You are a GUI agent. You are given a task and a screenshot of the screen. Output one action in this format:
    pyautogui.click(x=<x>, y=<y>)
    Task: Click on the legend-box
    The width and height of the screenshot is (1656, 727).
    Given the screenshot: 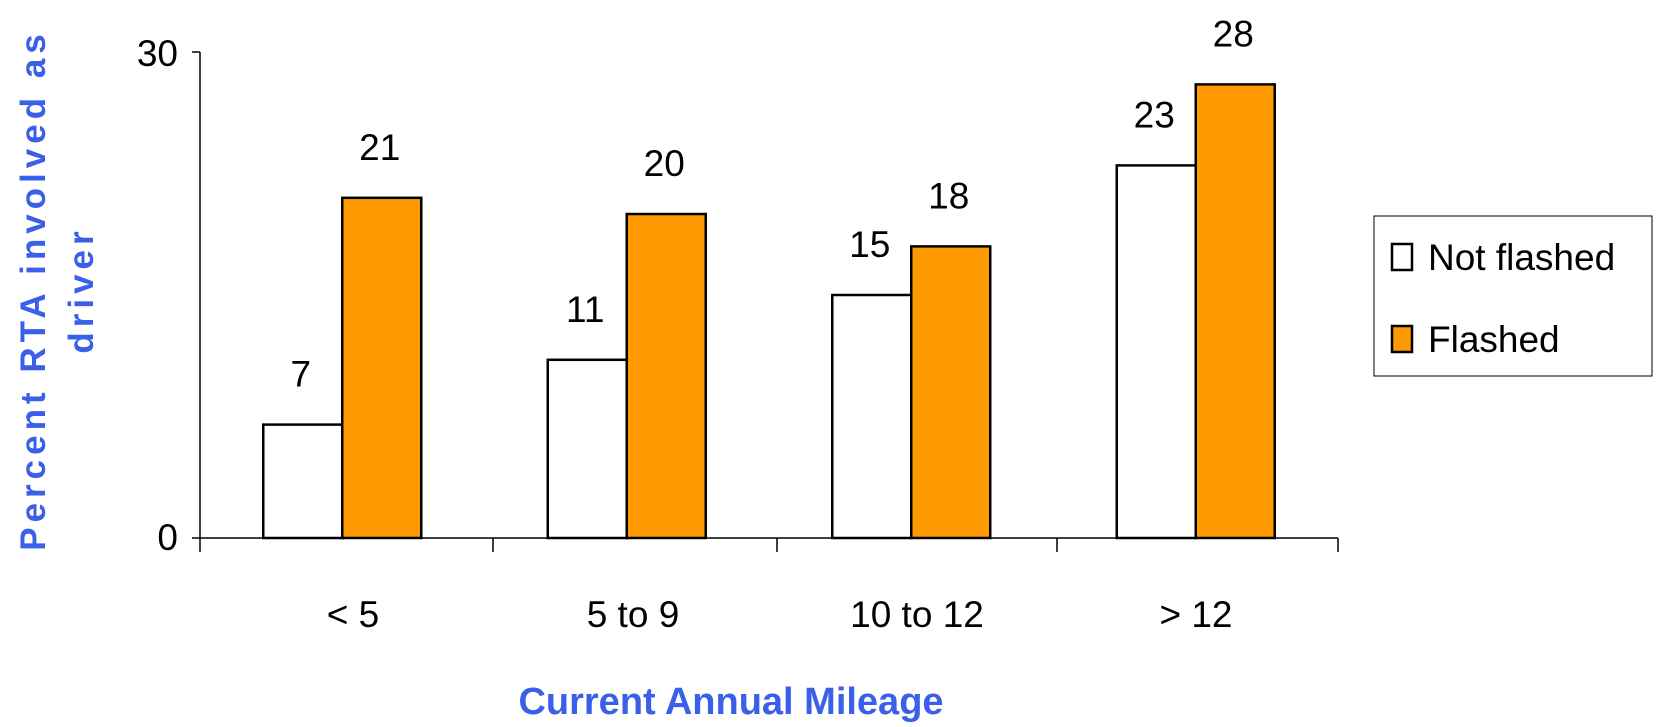 What is the action you would take?
    pyautogui.click(x=1513, y=296)
    